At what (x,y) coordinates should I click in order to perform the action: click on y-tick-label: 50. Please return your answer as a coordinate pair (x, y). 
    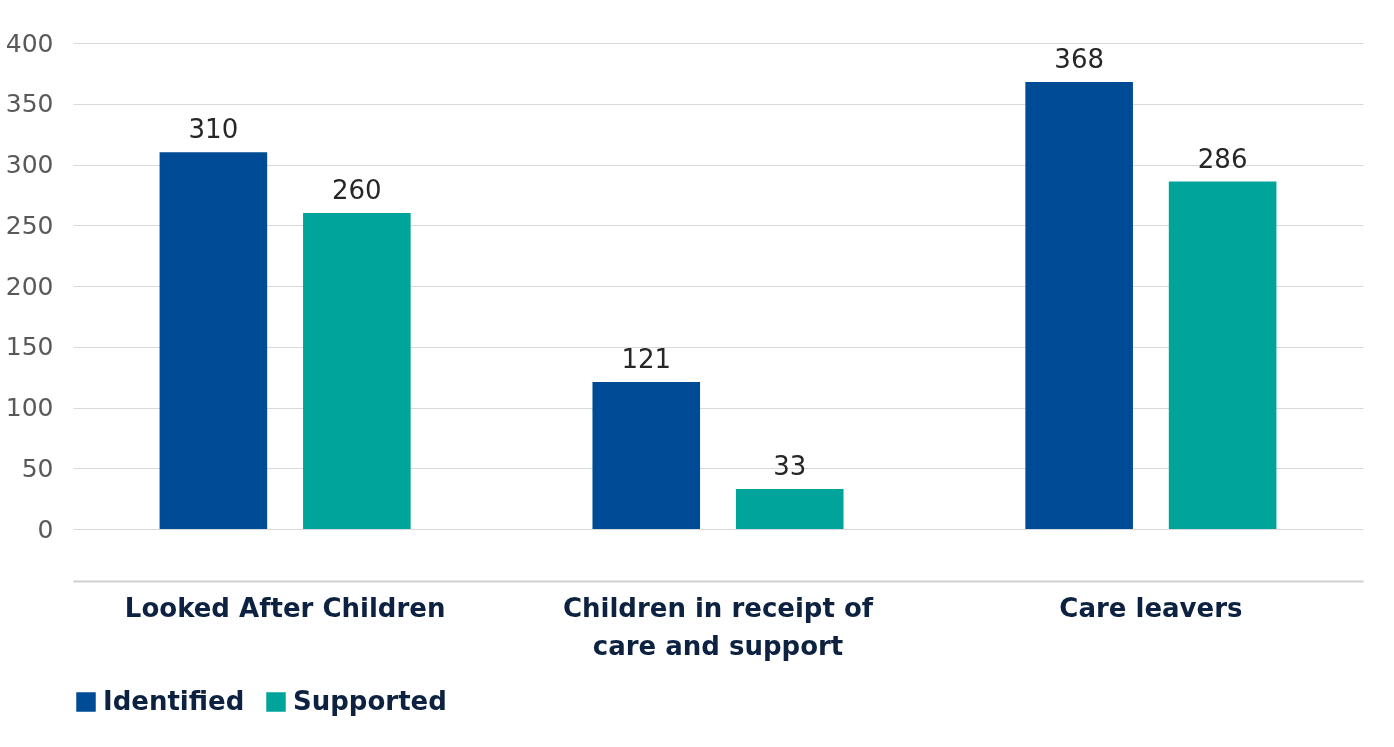
    Looking at the image, I should click on (37, 468).